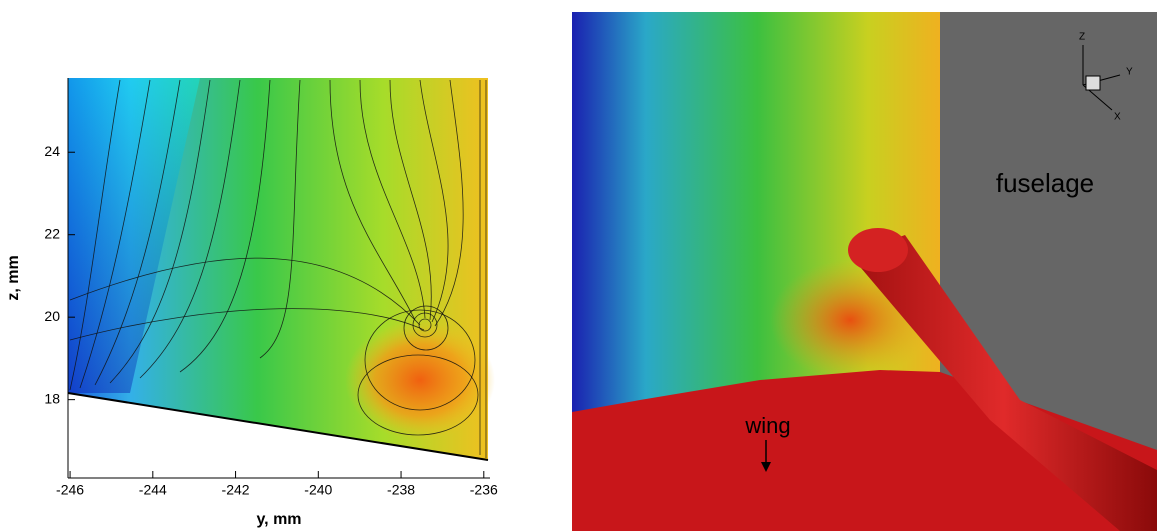 This screenshot has height=531, width=1157. What do you see at coordinates (1129, 72) in the screenshot?
I see `triad-label: Y` at bounding box center [1129, 72].